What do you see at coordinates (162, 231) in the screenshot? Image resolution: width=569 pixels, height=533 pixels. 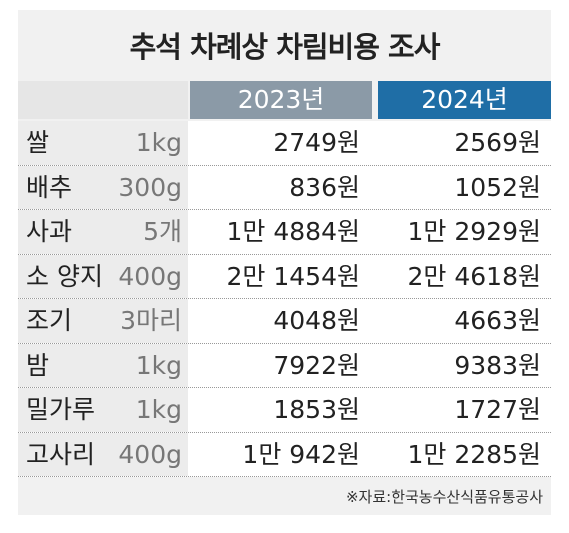 I see `item-unit: 5개` at bounding box center [162, 231].